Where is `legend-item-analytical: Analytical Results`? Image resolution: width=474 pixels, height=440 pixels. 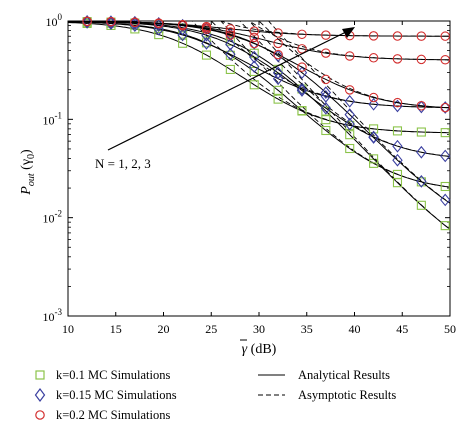 legend-item-analytical: Analytical Results is located at coordinates (324, 375).